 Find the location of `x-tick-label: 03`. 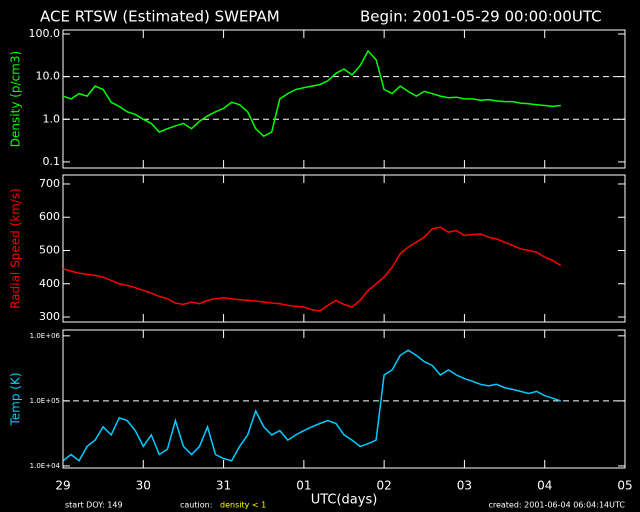

x-tick-label: 03 is located at coordinates (464, 486).